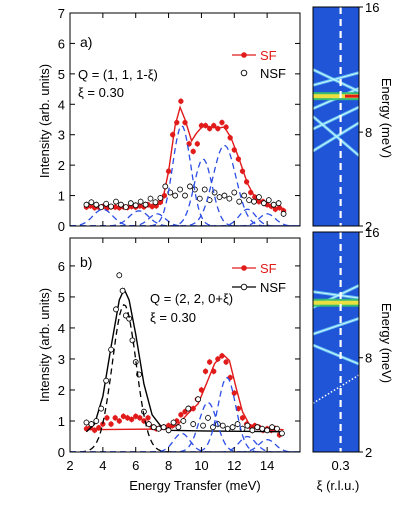  What do you see at coordinates (259, 64) in the screenshot?
I see `panel-a-legend: SF NSF` at bounding box center [259, 64].